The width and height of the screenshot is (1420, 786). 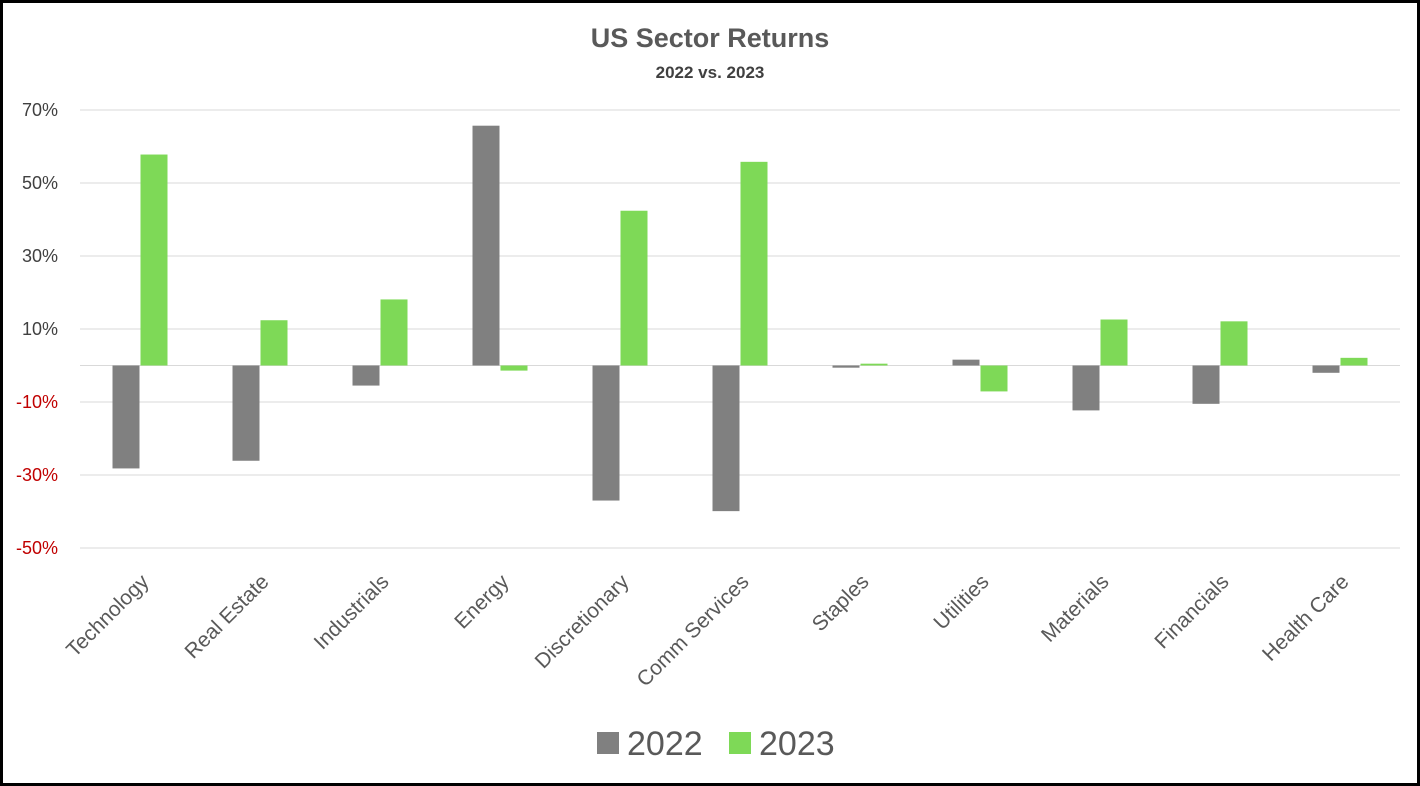 What do you see at coordinates (40, 110) in the screenshot?
I see `y-tick-label: 70%` at bounding box center [40, 110].